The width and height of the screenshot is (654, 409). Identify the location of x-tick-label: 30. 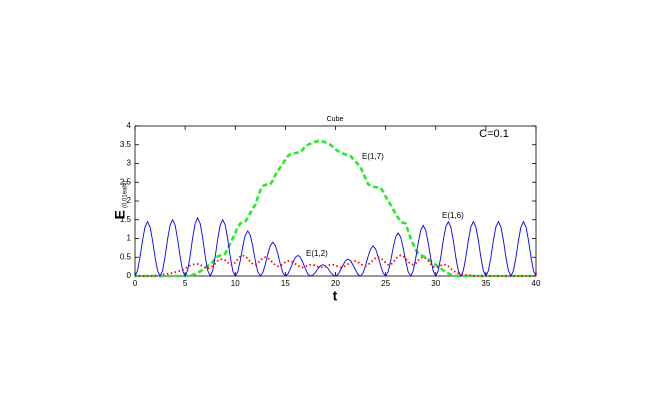
(435, 283).